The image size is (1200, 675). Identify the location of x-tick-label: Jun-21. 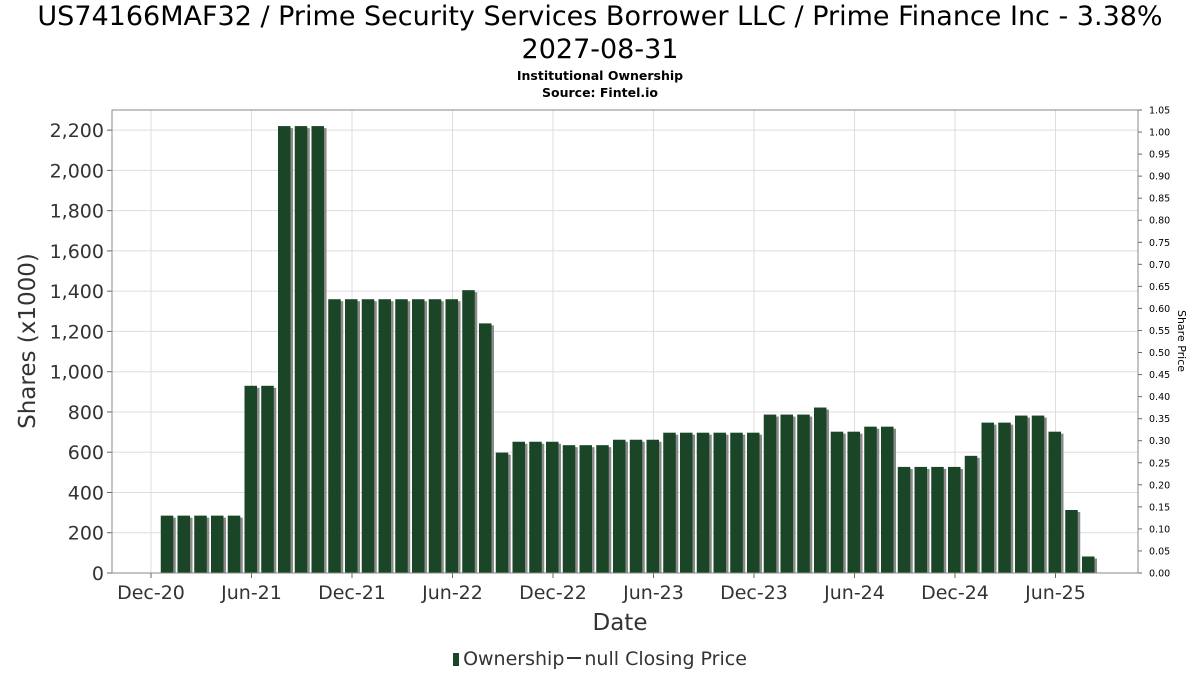
(251, 593).